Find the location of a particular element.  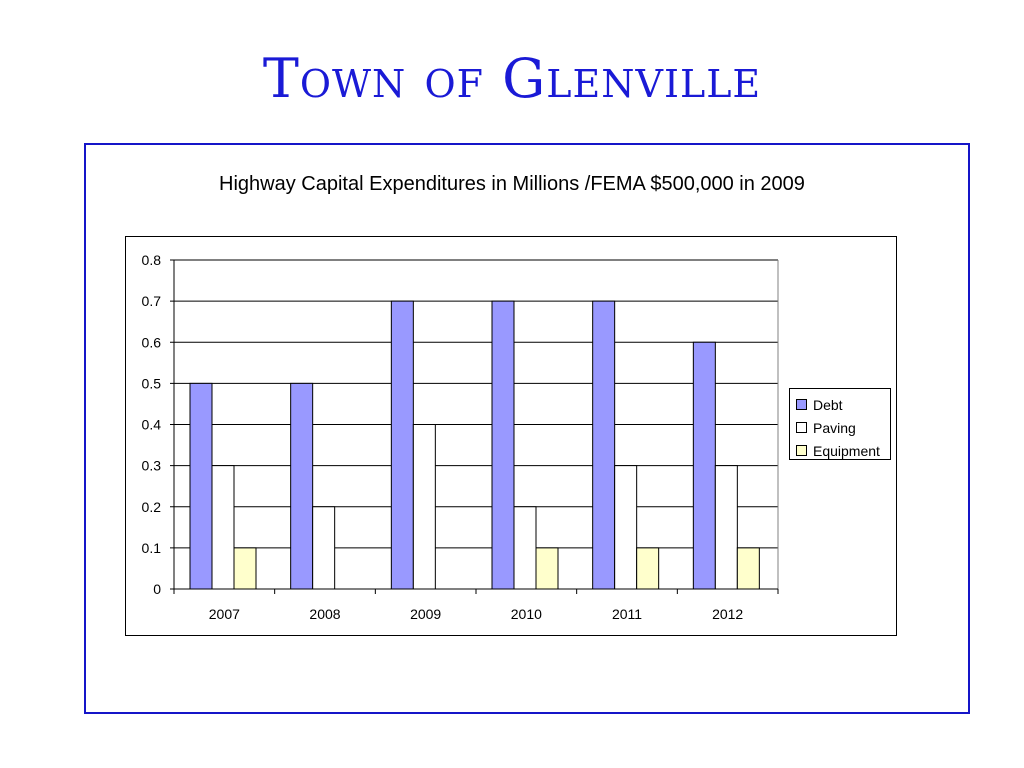

legend-label-paving: Paving is located at coordinates (834, 427).